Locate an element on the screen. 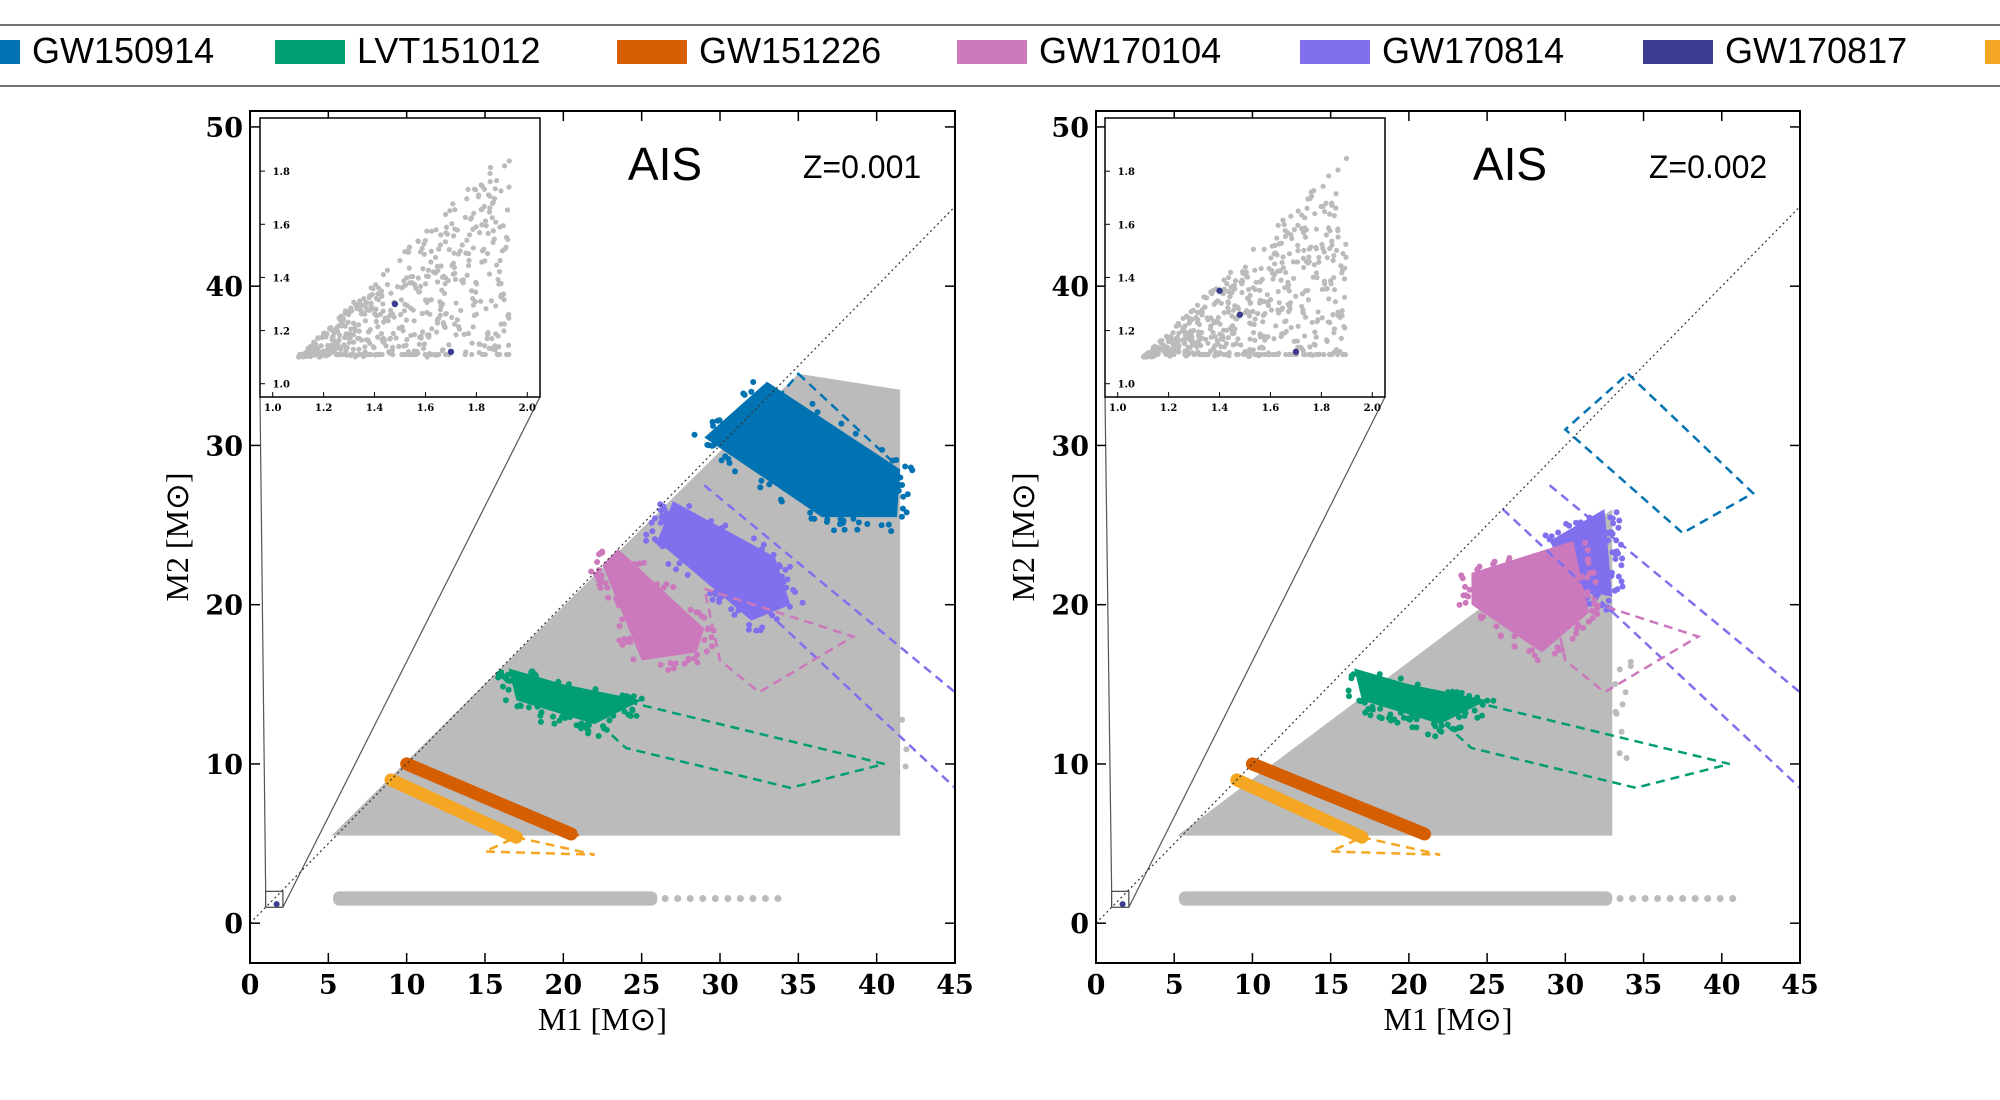 This screenshot has height=1100, width=2000. series-region is located at coordinates (802, 449).